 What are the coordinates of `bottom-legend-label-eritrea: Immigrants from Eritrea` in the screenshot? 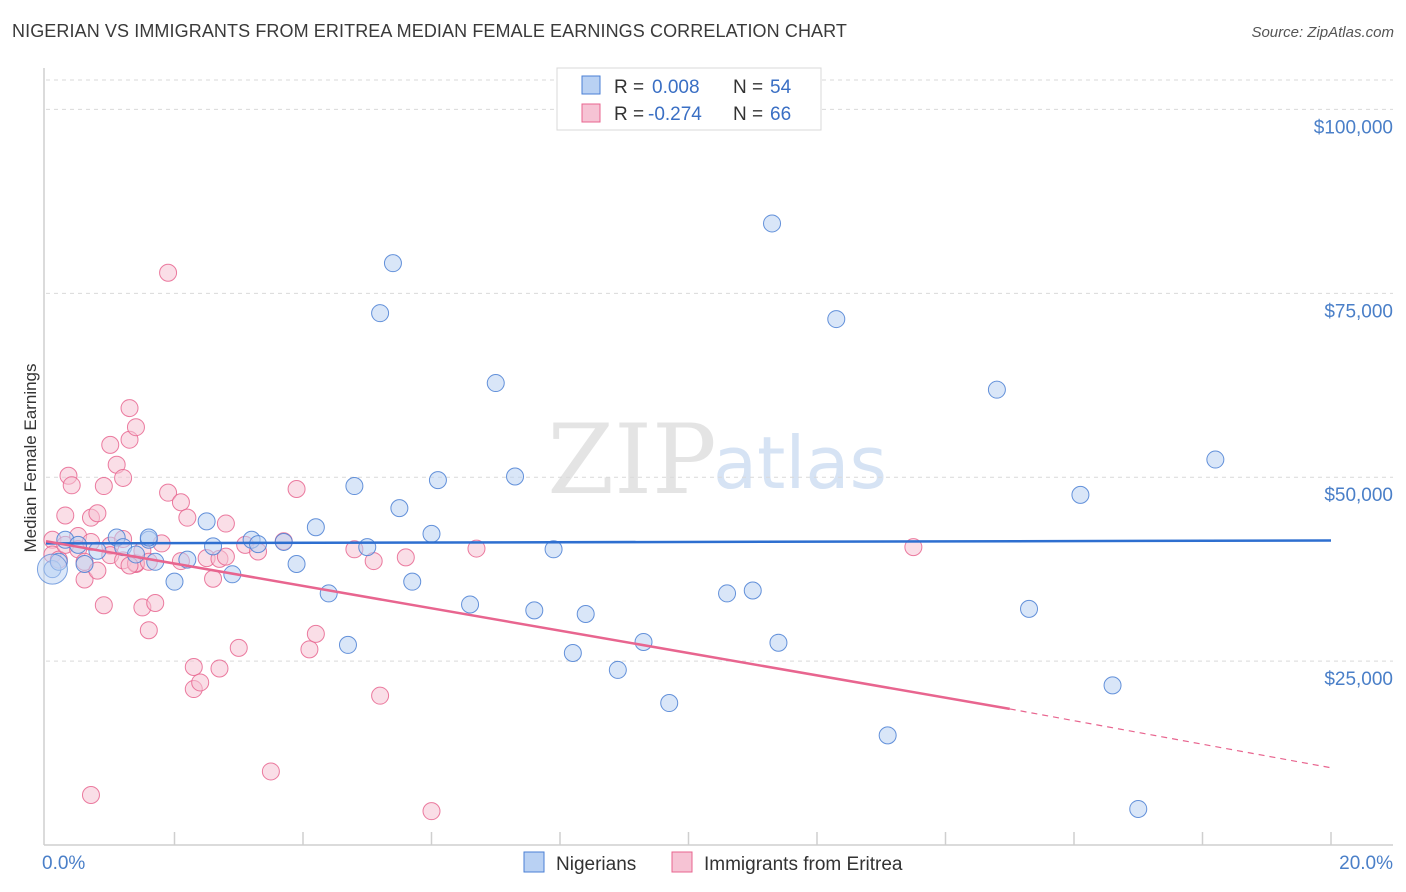 It's located at (803, 864).